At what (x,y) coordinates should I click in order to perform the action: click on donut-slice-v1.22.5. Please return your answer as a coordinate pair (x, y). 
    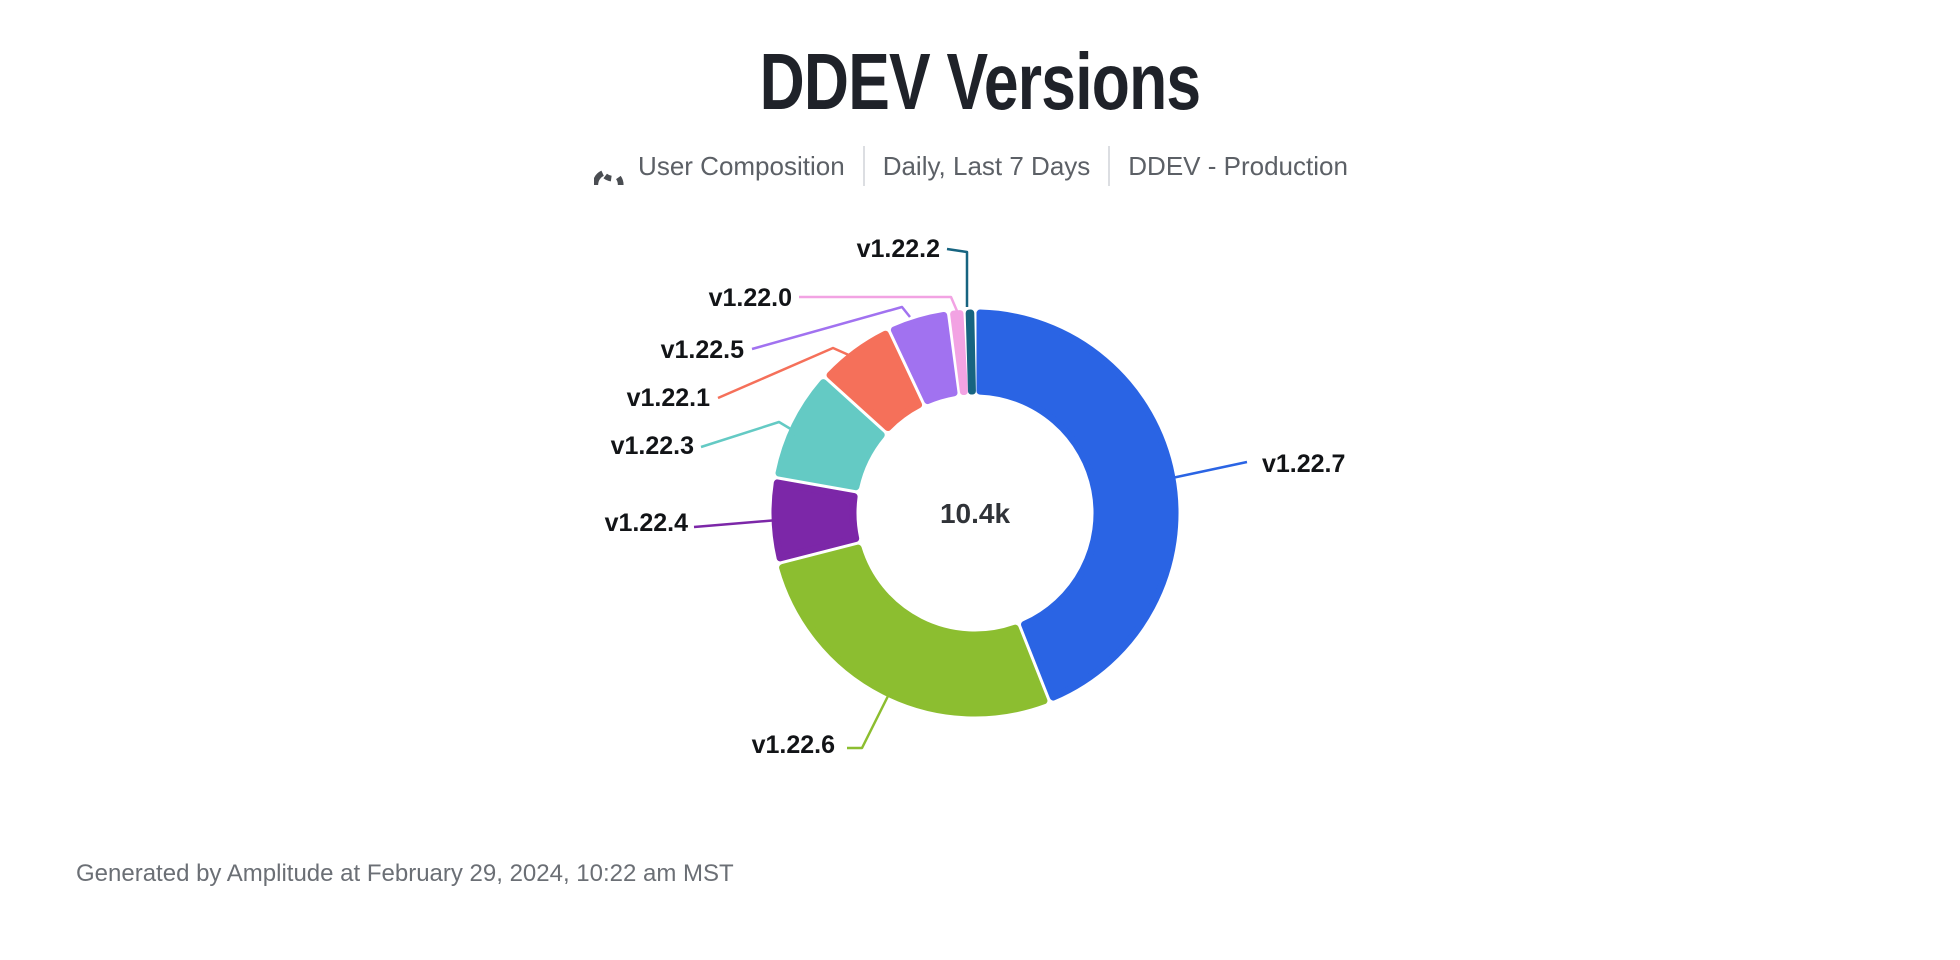
    Looking at the image, I should click on (924, 358).